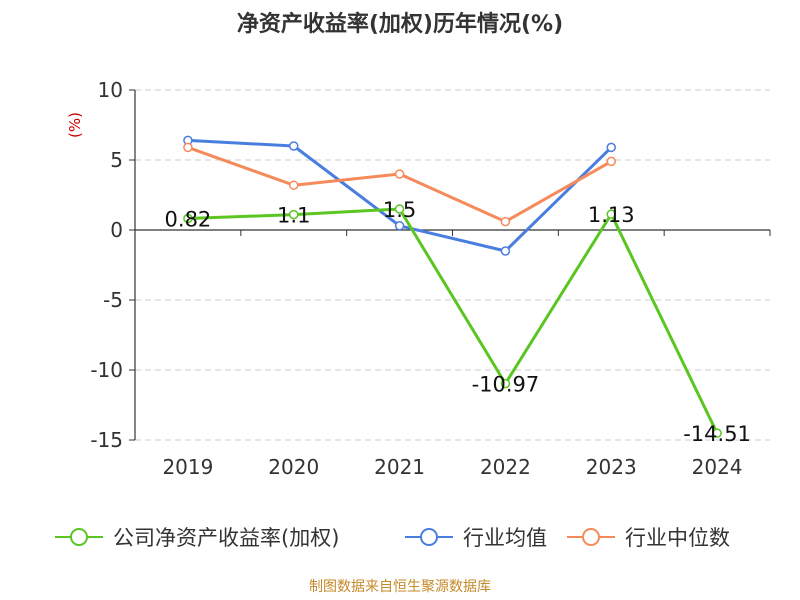 This screenshot has height=600, width=800. I want to click on x-tick-label: 2024, so click(717, 467).